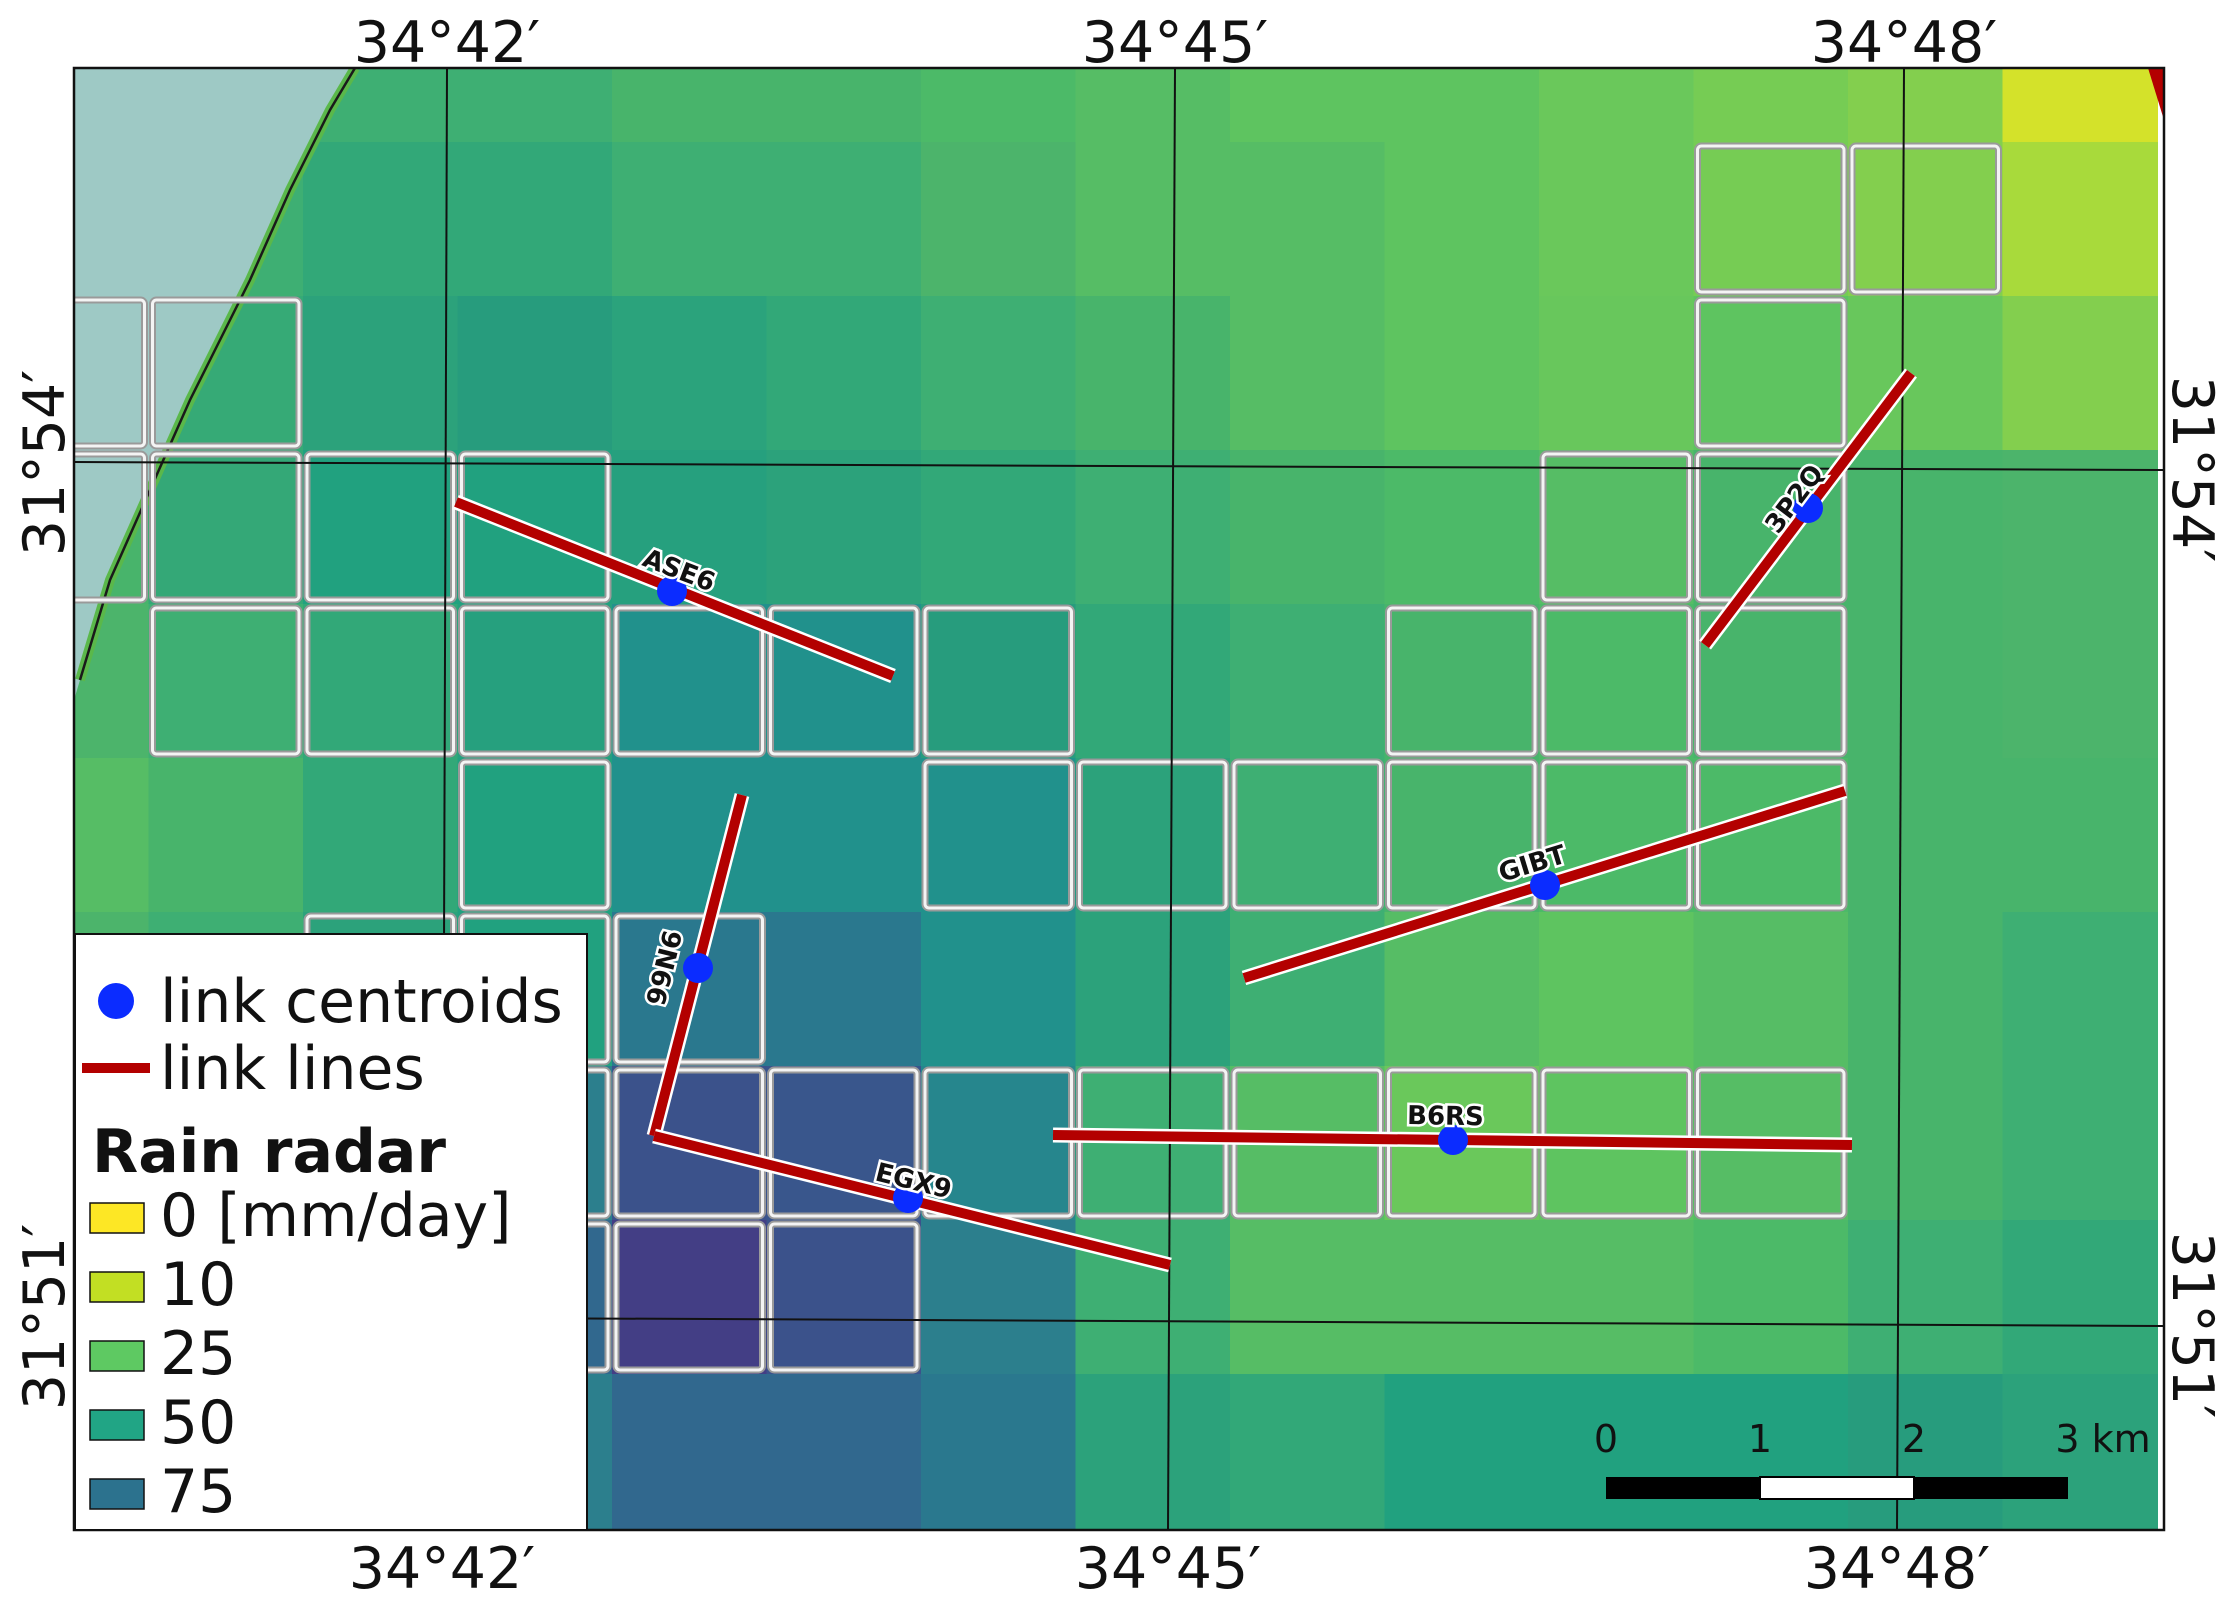  Describe the element at coordinates (2192, 1325) in the screenshot. I see `right-label-31-51: 31°51′` at that location.